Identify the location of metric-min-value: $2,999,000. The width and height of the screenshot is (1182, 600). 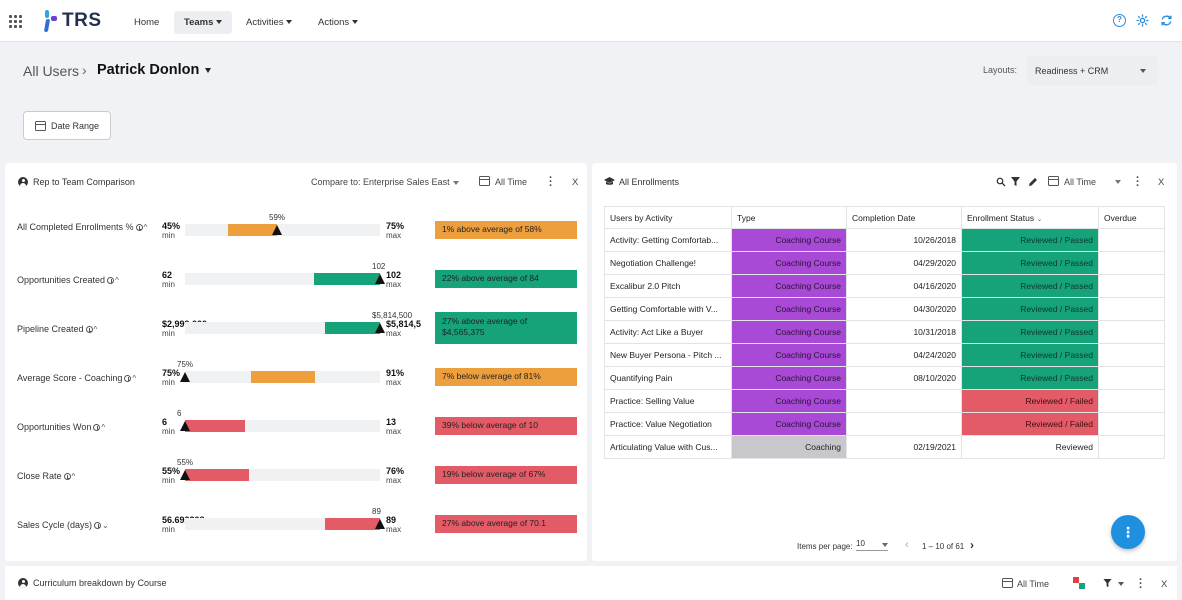
(184, 324).